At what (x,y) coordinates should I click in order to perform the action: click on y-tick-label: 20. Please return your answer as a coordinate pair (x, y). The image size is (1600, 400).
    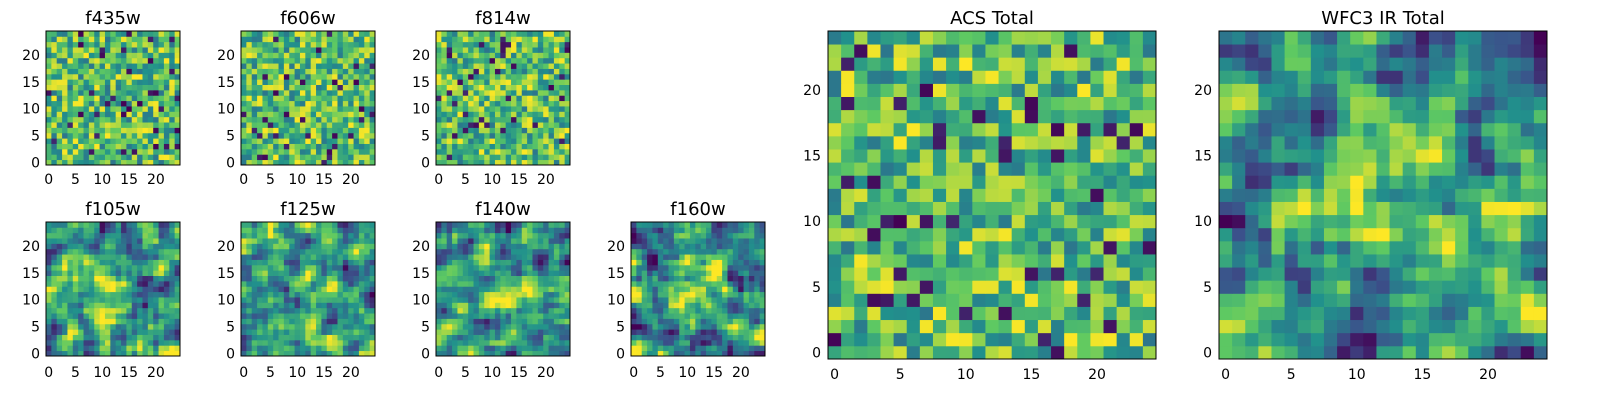
    Looking at the image, I should click on (616, 247).